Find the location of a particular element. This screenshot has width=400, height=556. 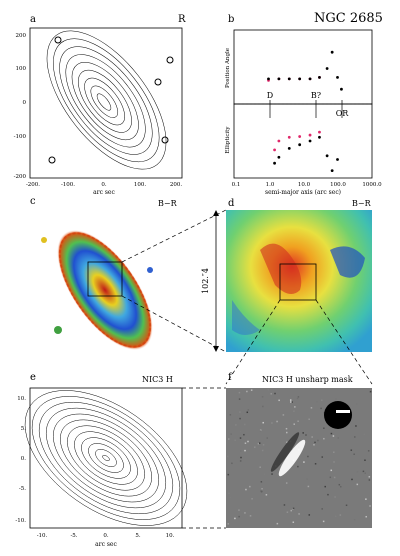

panel-c: c B−R is located at coordinates (106, 278).